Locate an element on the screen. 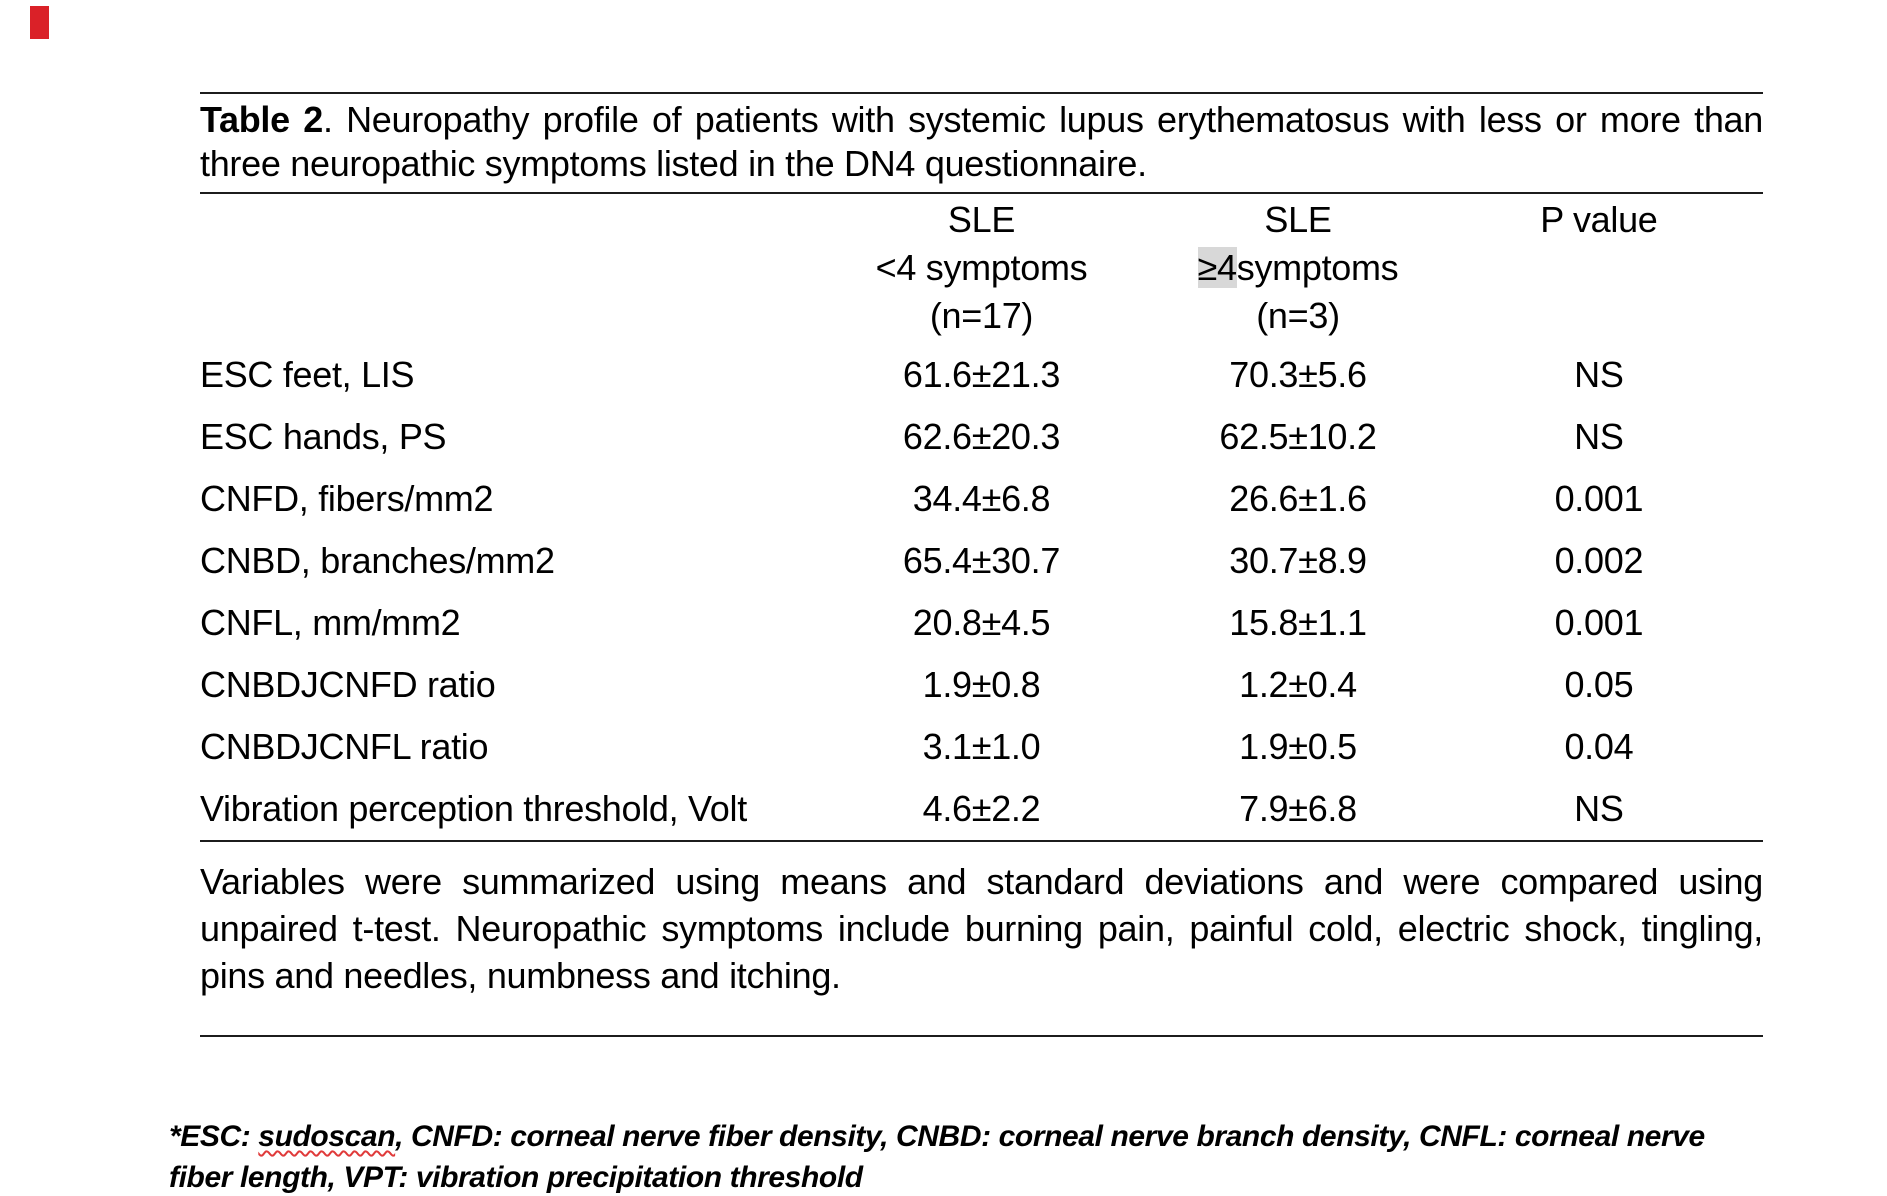 This screenshot has height=1196, width=1887. table-caption-number: Table 2 is located at coordinates (261, 119).